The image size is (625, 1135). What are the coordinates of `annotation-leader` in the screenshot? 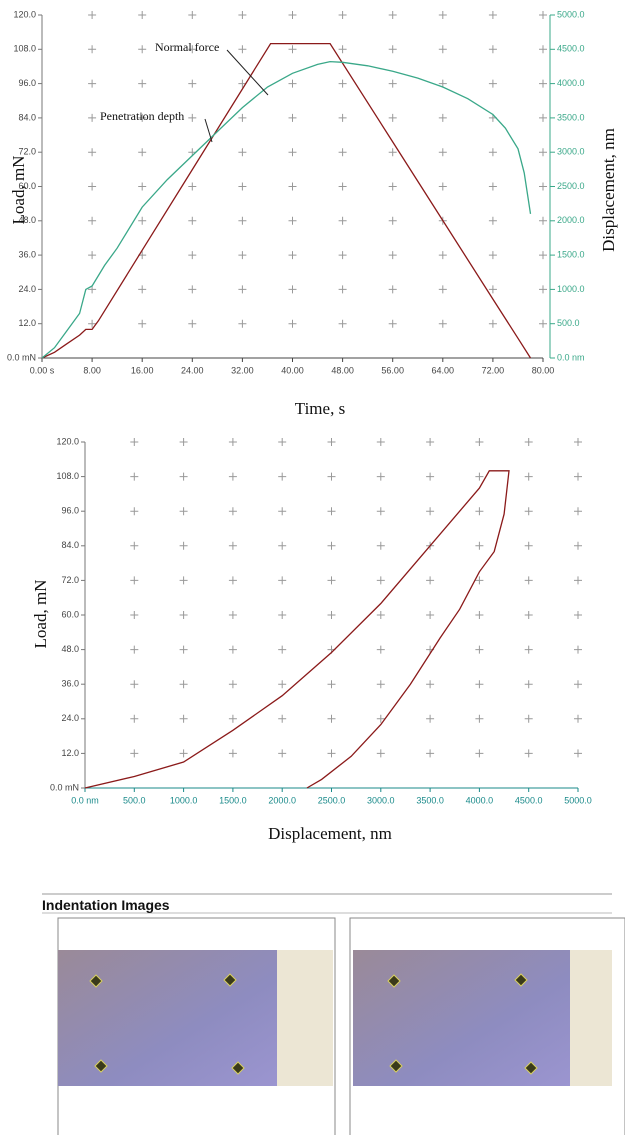 It's located at (208, 130).